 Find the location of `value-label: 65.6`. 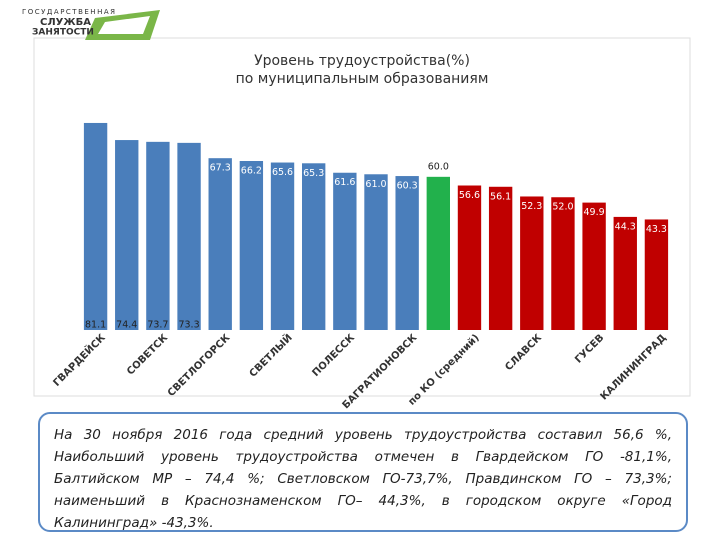

value-label: 65.6 is located at coordinates (282, 172).